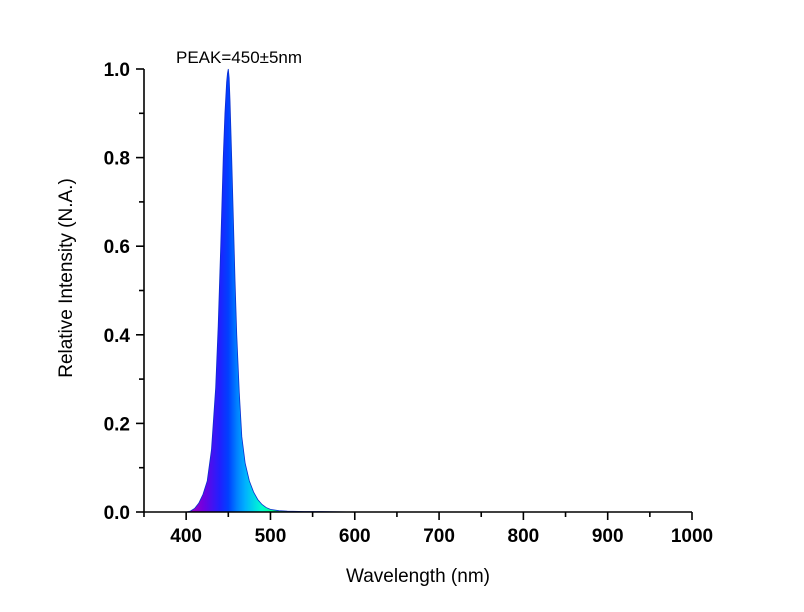 This screenshot has width=804, height=612. What do you see at coordinates (117, 70) in the screenshot?
I see `y-tick-label: 1.0` at bounding box center [117, 70].